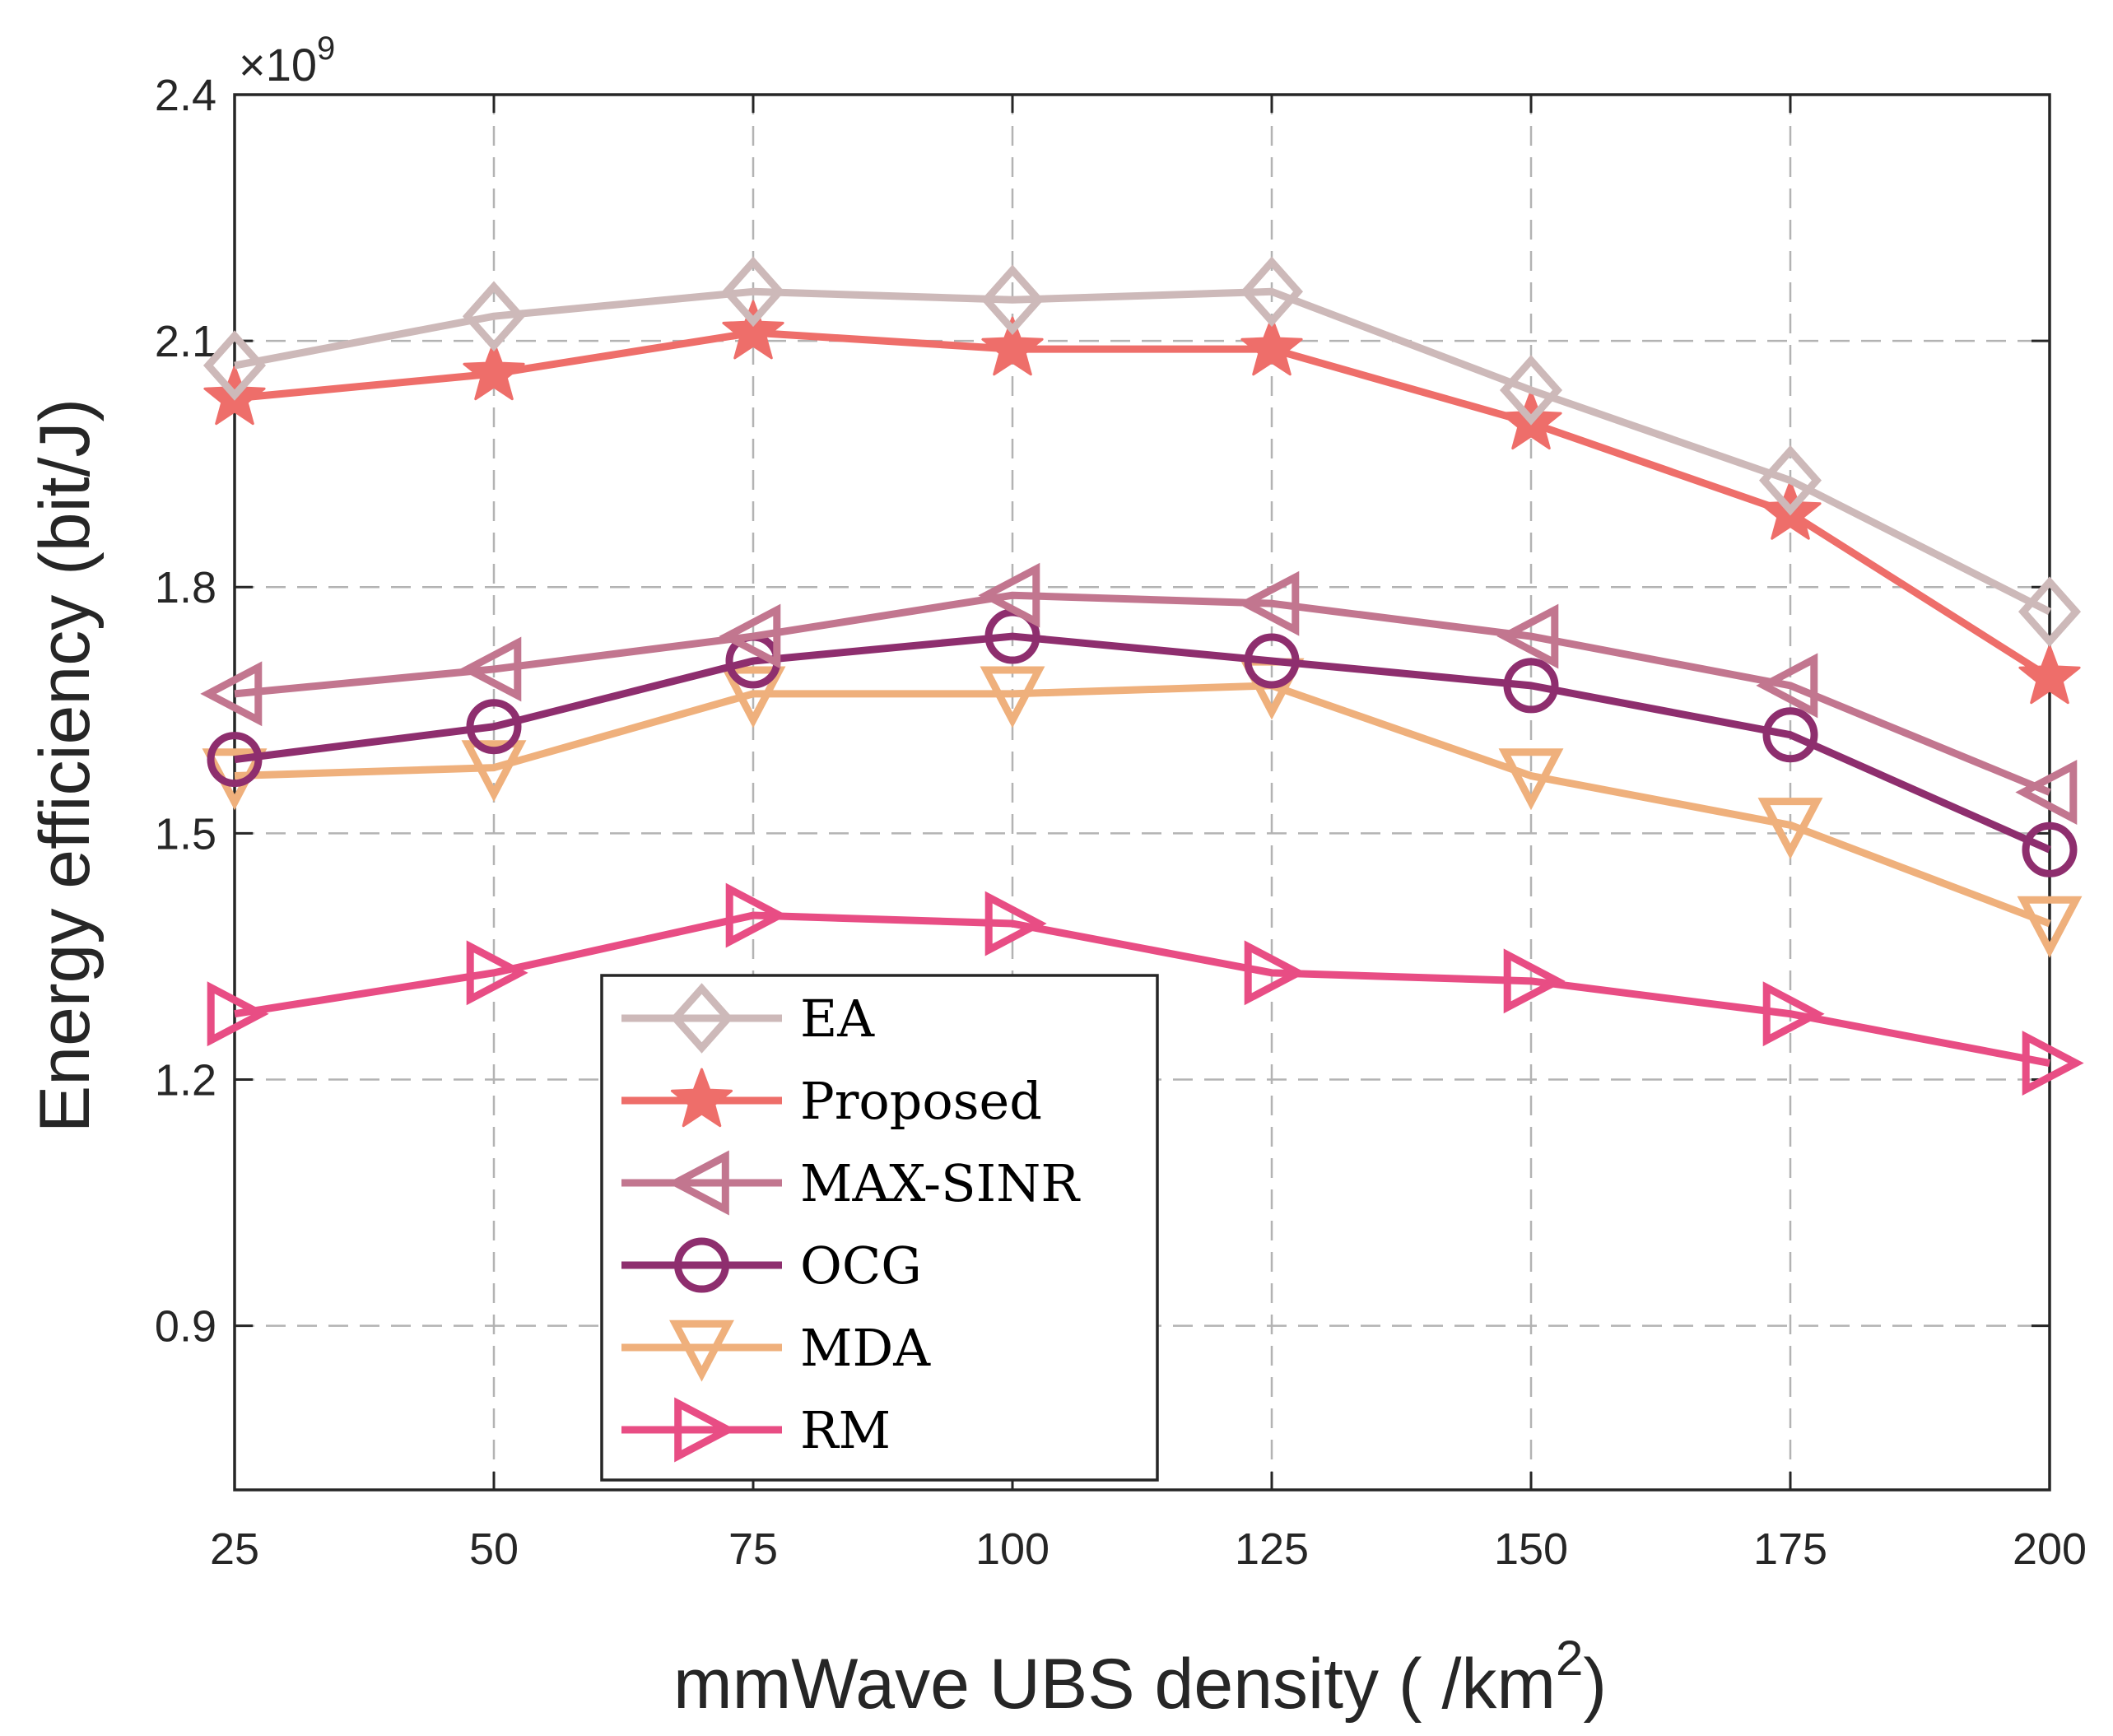  I want to click on y-tick-label: 0.9, so click(186, 1327).